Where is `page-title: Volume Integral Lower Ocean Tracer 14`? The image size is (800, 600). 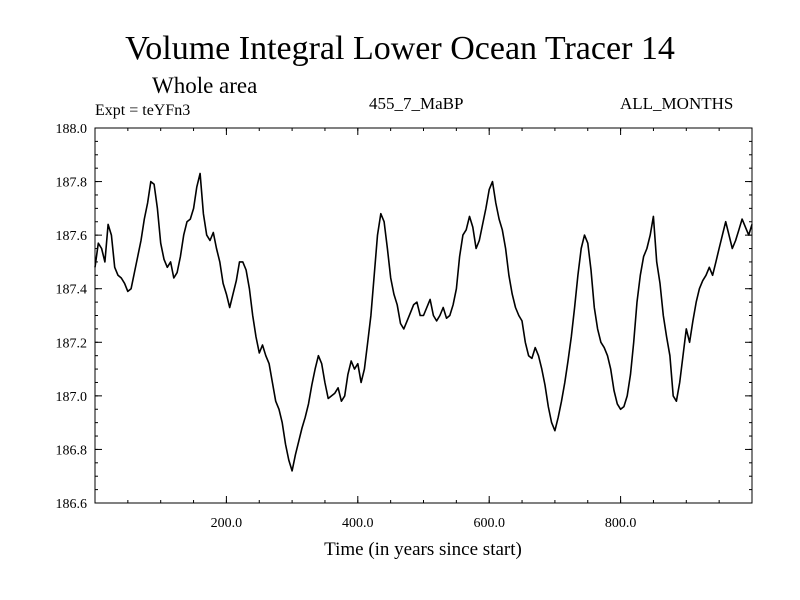
page-title: Volume Integral Lower Ocean Tracer 14 is located at coordinates (400, 48).